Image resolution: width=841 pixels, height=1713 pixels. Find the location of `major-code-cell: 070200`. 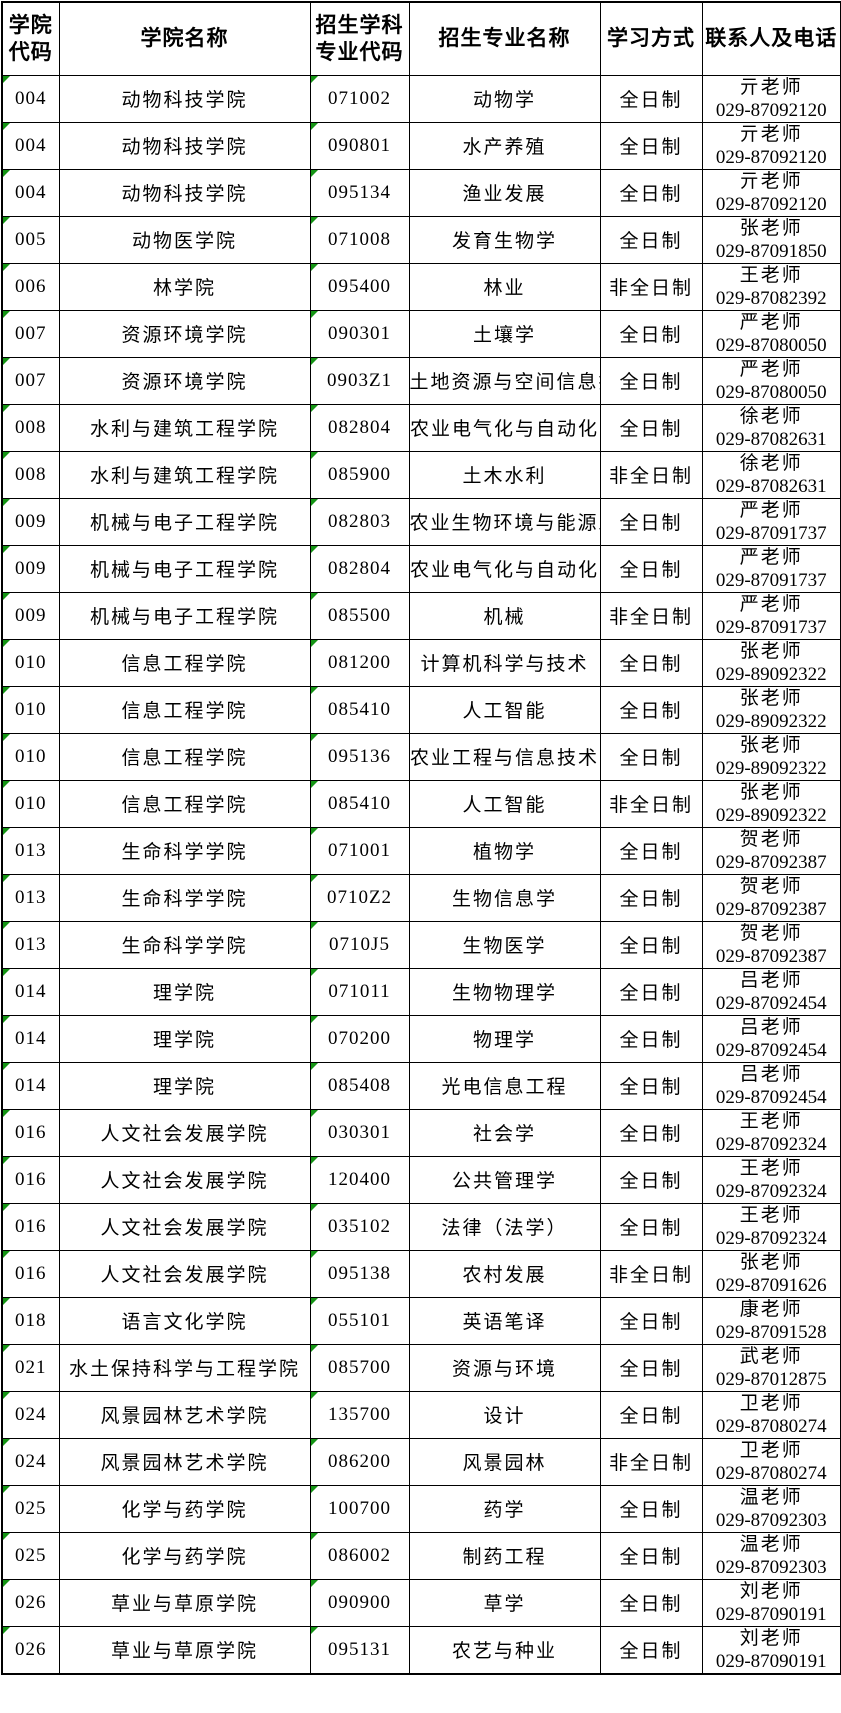

major-code-cell: 070200 is located at coordinates (359, 1038).